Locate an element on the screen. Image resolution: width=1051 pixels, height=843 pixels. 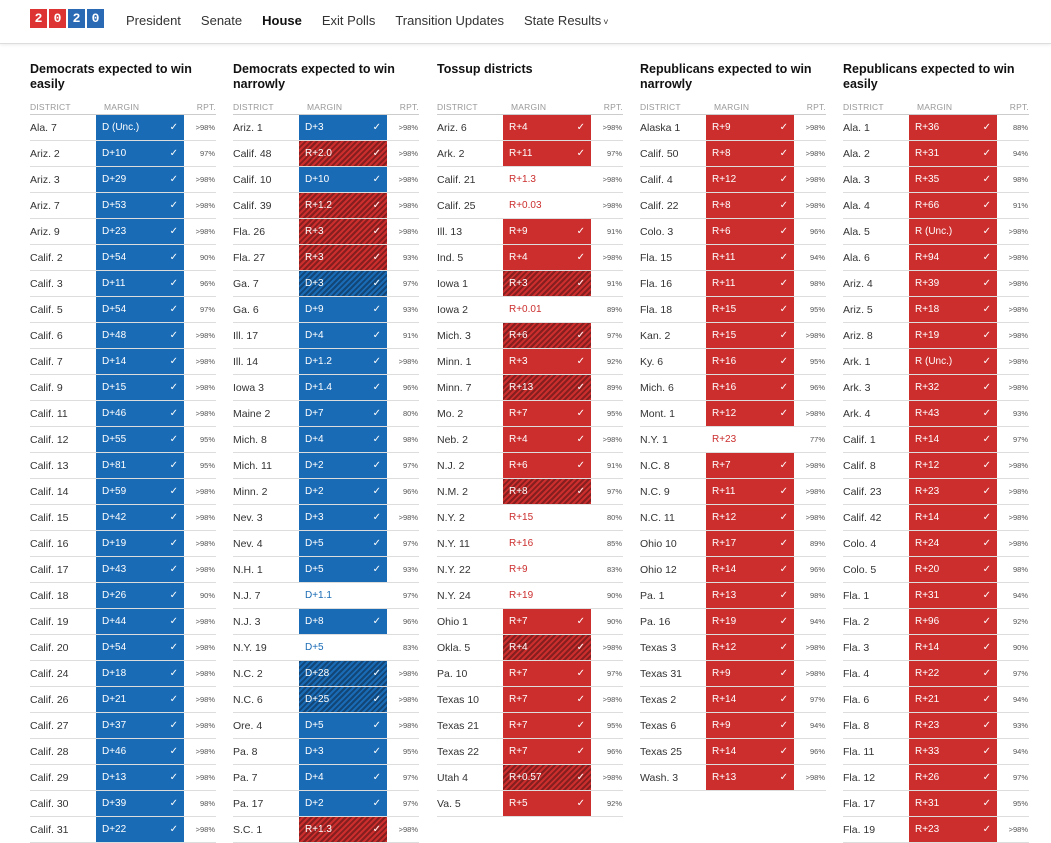
table-row: Ariz. 3 D+29 ✓ >98% is located at coordinates (123, 180).